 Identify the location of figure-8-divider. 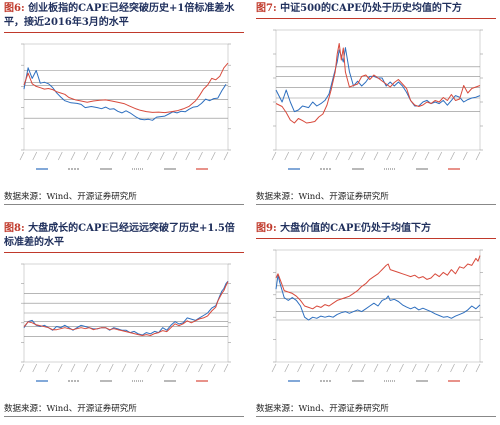
(124, 416).